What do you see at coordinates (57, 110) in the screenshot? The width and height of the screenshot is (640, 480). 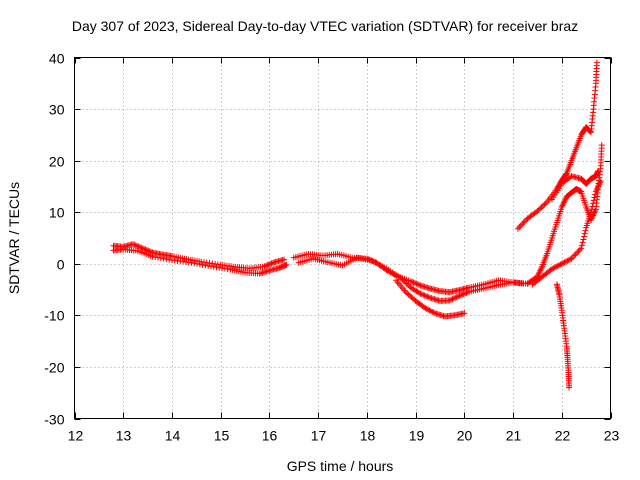 I see `y-tick-label: 30` at bounding box center [57, 110].